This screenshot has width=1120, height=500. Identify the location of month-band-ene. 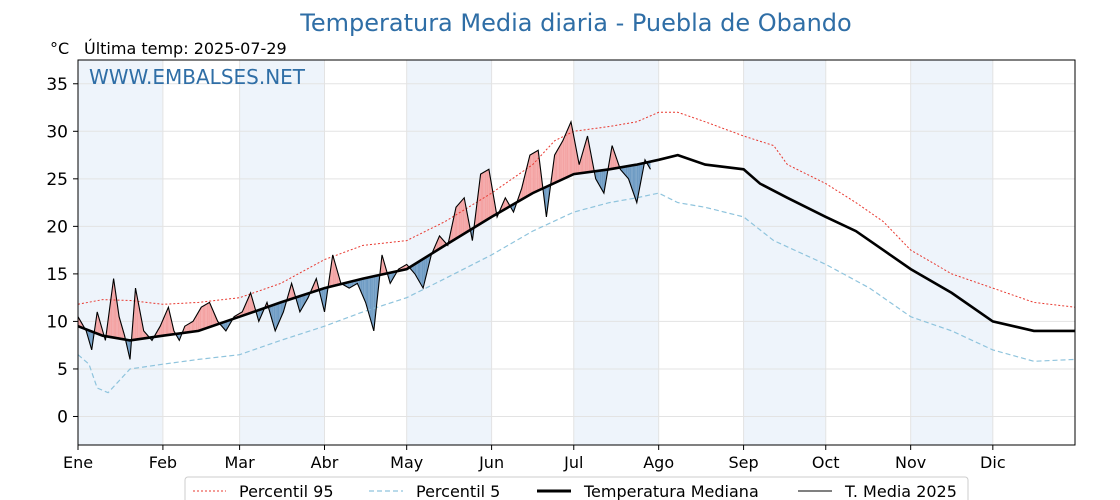
(120, 252).